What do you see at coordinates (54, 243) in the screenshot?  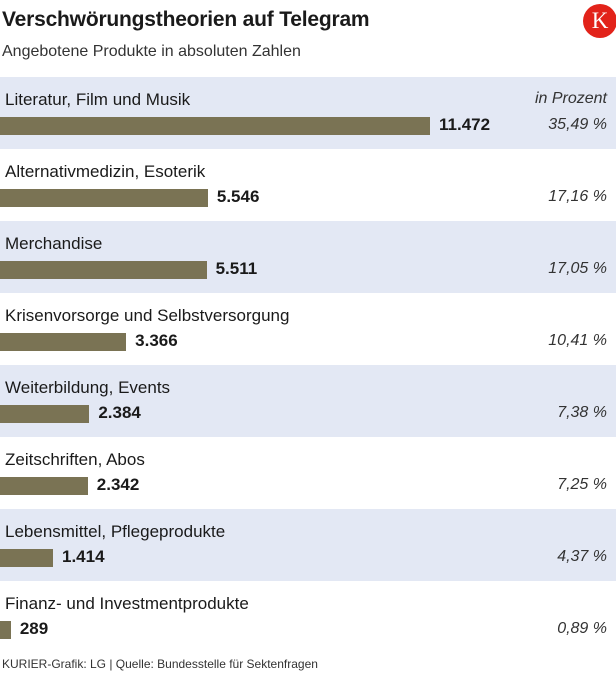 I see `category-label: Merchandise` at bounding box center [54, 243].